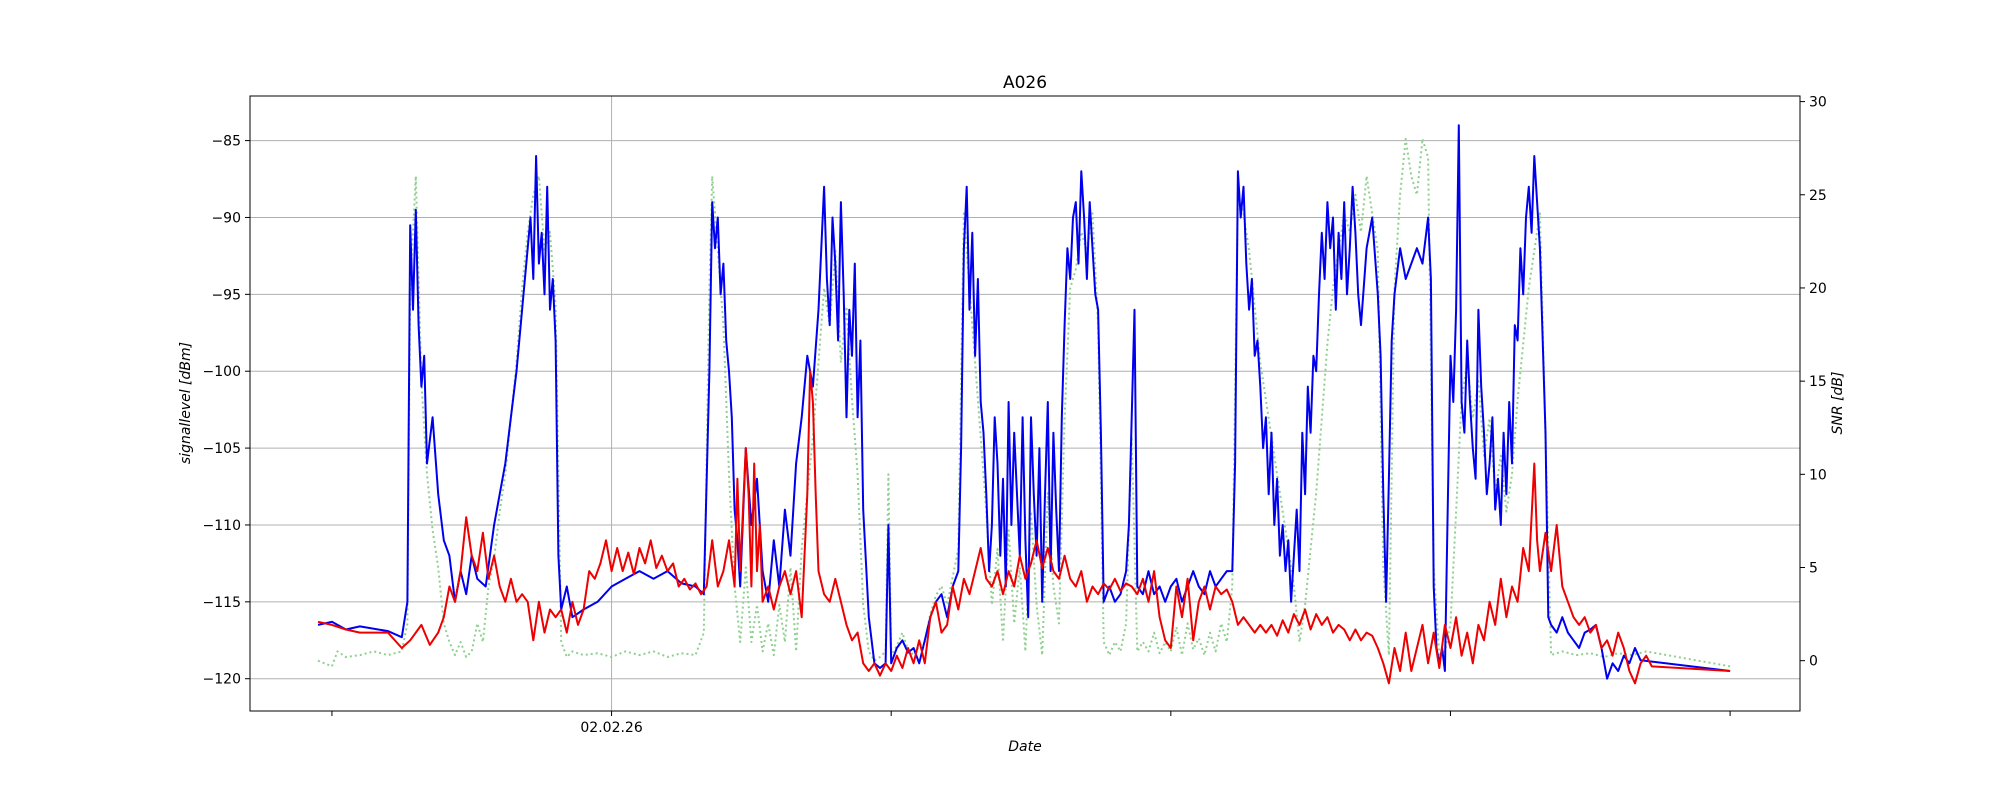  I want to click on y2-tick-label: 20, so click(1818, 289).